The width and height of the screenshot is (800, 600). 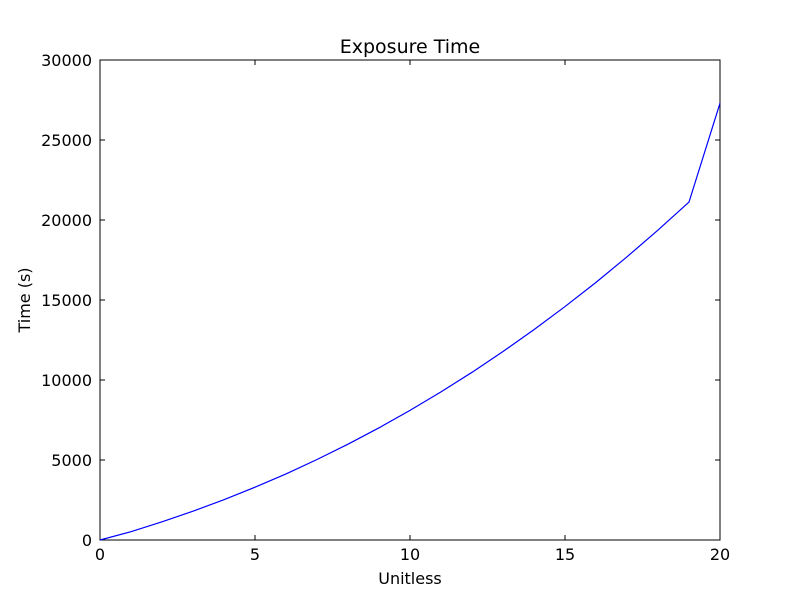 What do you see at coordinates (410, 578) in the screenshot?
I see `x-axis-label: Unitless` at bounding box center [410, 578].